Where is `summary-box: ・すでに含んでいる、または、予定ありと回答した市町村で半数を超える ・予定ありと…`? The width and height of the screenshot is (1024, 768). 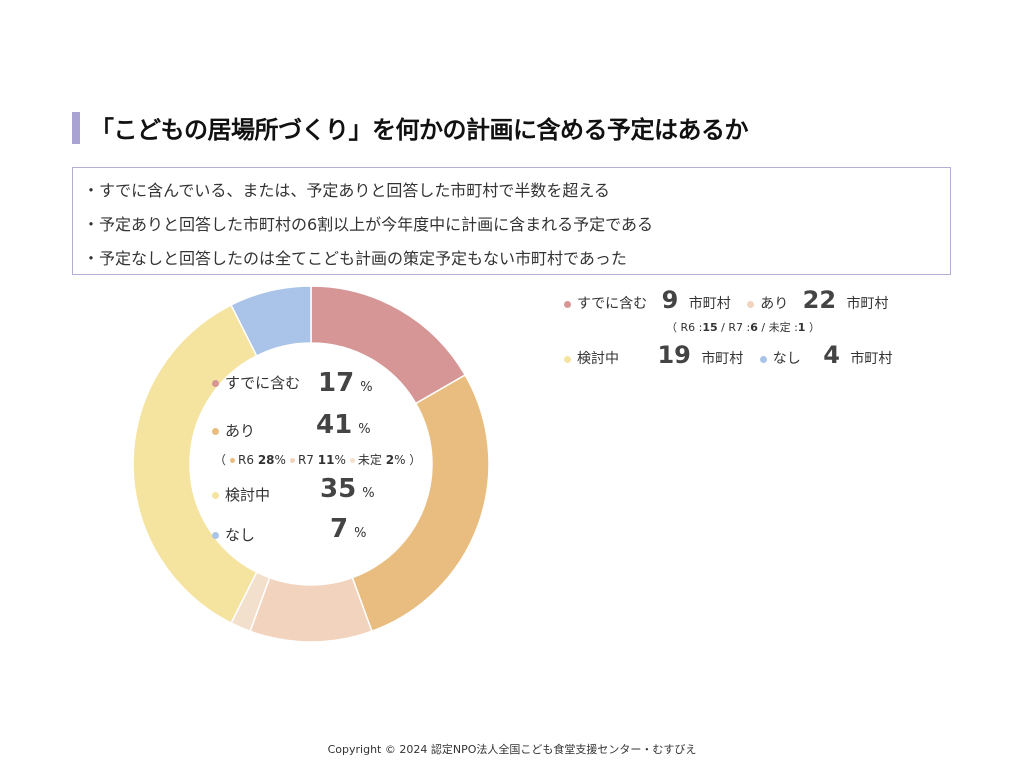
summary-box: ・すでに含んでいる、または、予定ありと回答した市町村で半数を超える ・予定ありと… is located at coordinates (511, 221).